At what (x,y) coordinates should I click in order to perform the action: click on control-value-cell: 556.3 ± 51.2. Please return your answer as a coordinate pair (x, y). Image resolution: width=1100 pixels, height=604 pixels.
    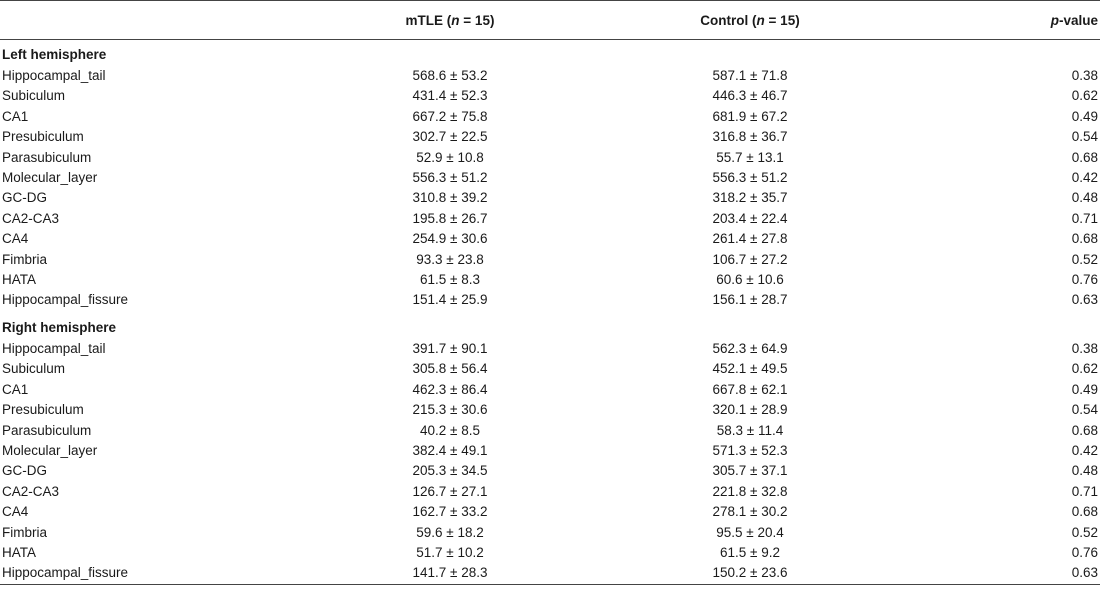
    Looking at the image, I should click on (750, 178).